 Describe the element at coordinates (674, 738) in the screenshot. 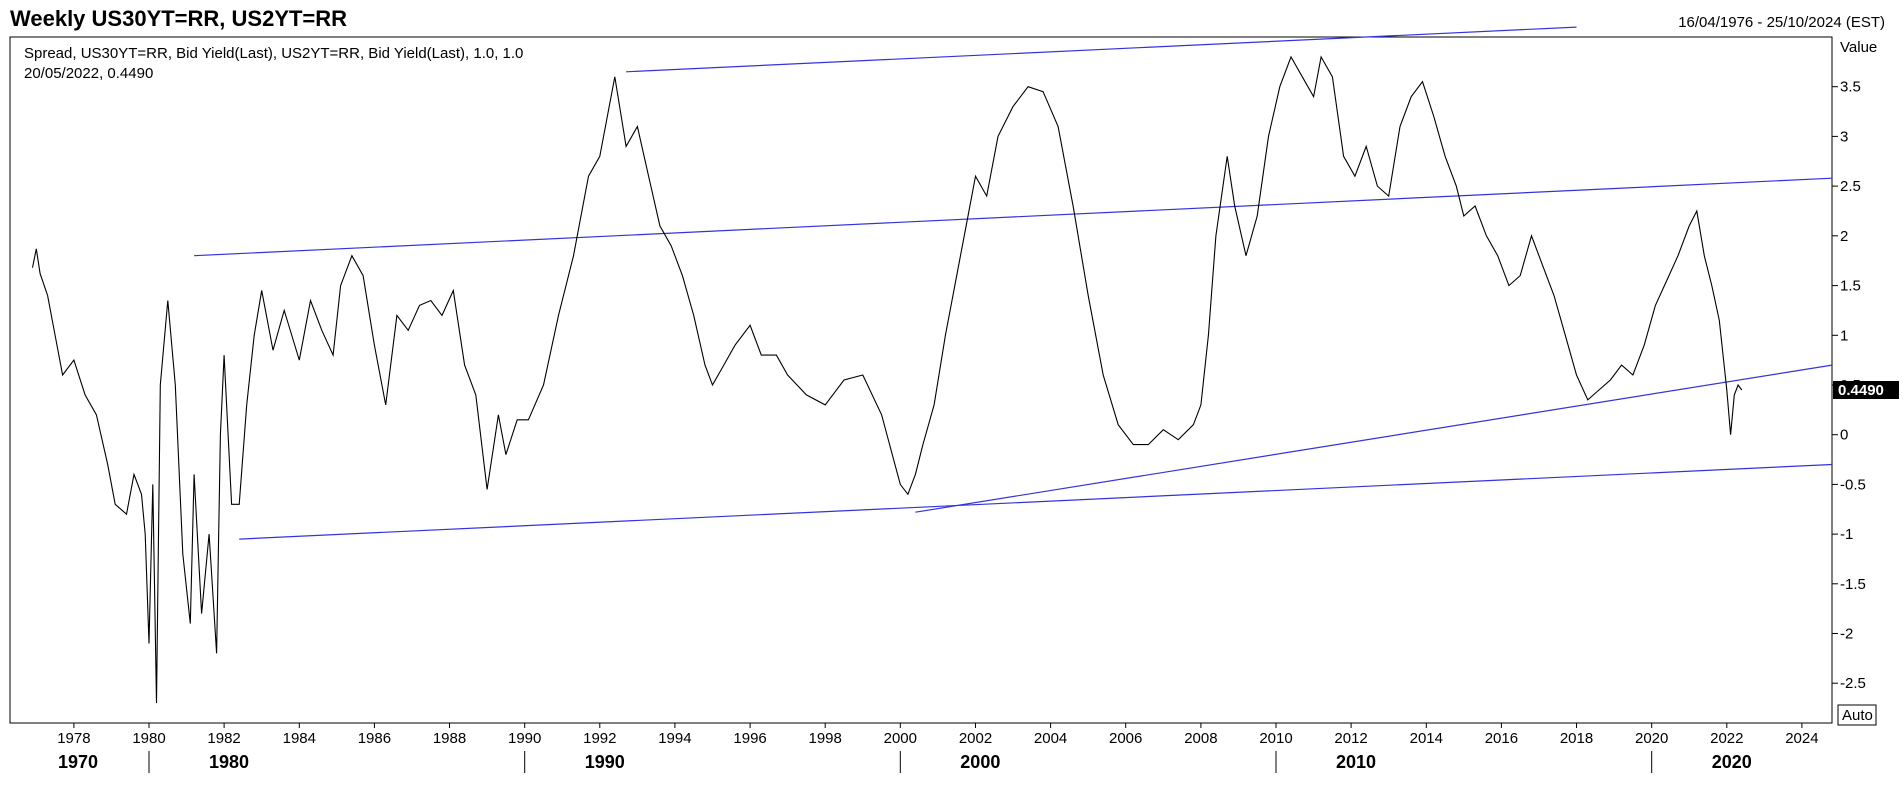

I see `x-tick-label: 1994` at that location.